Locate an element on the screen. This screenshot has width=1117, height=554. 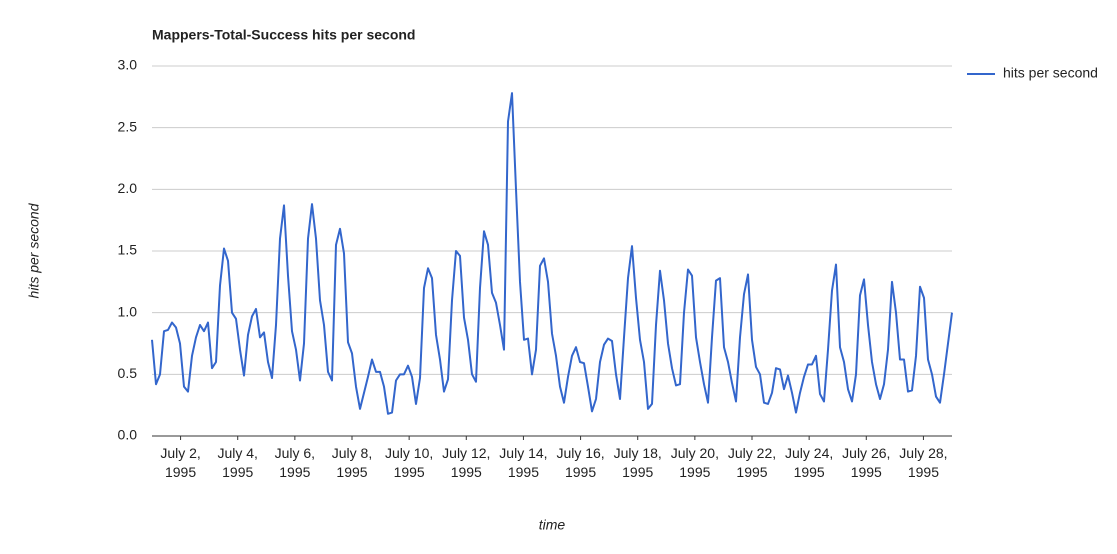
y-tick-label: 1.5 is located at coordinates (128, 250).